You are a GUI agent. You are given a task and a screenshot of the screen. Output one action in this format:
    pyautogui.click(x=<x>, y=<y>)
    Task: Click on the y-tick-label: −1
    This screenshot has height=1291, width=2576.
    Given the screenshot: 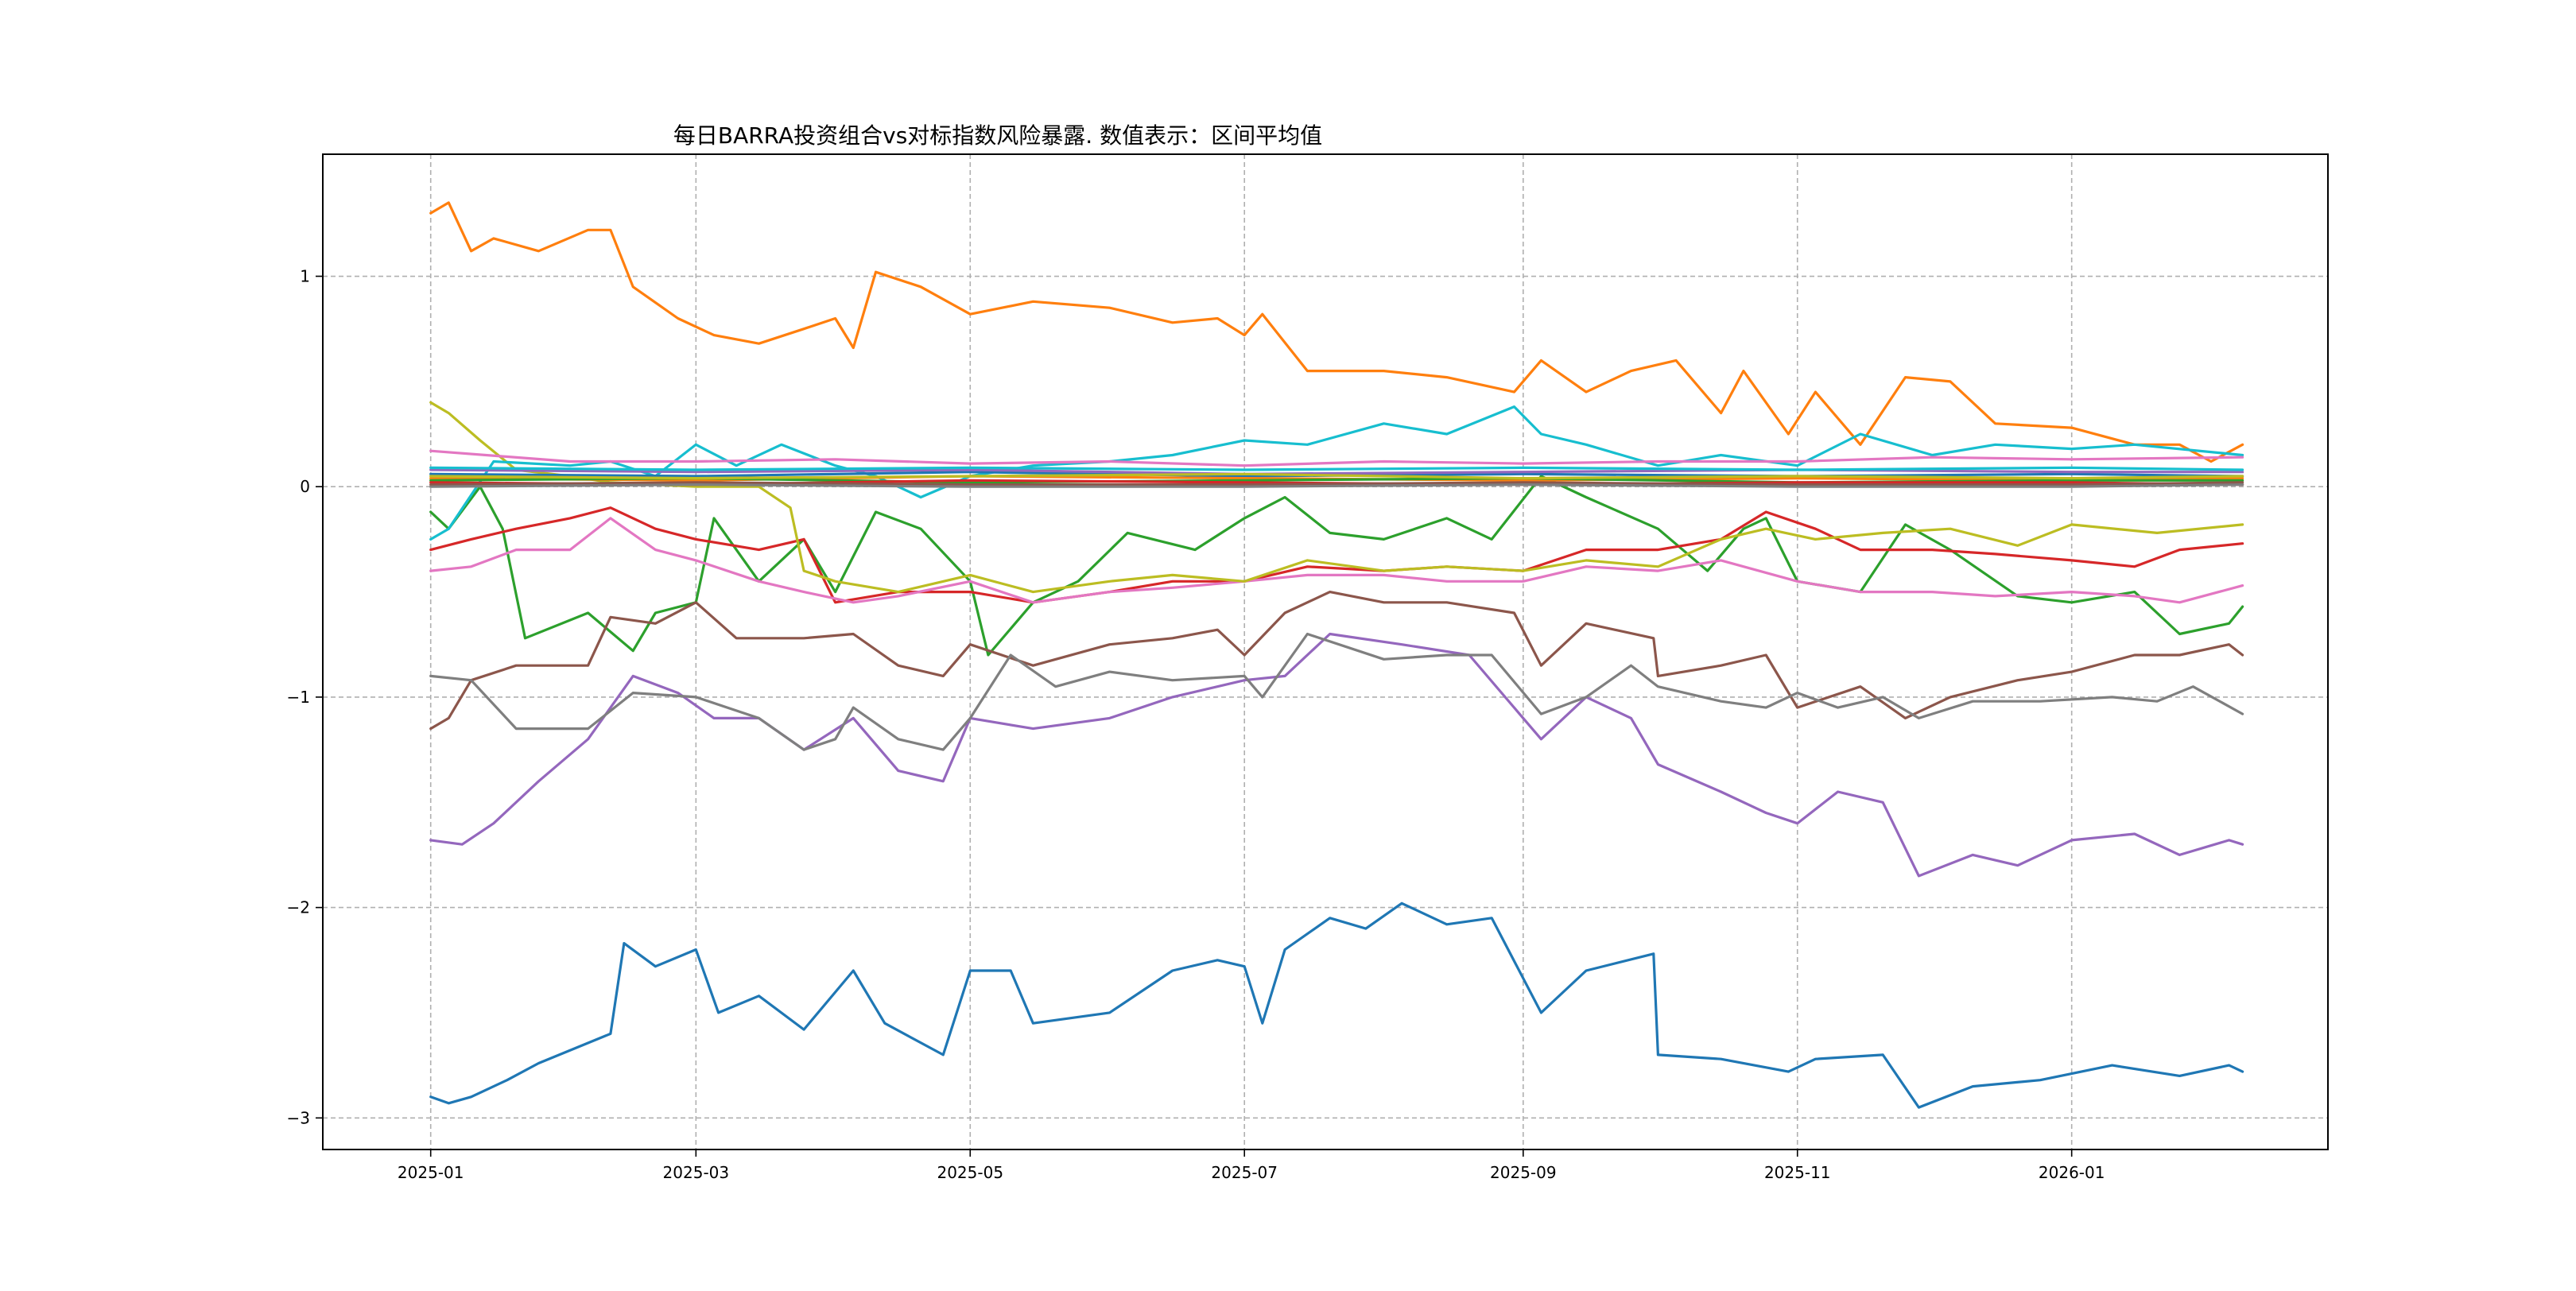 What is the action you would take?
    pyautogui.click(x=299, y=697)
    